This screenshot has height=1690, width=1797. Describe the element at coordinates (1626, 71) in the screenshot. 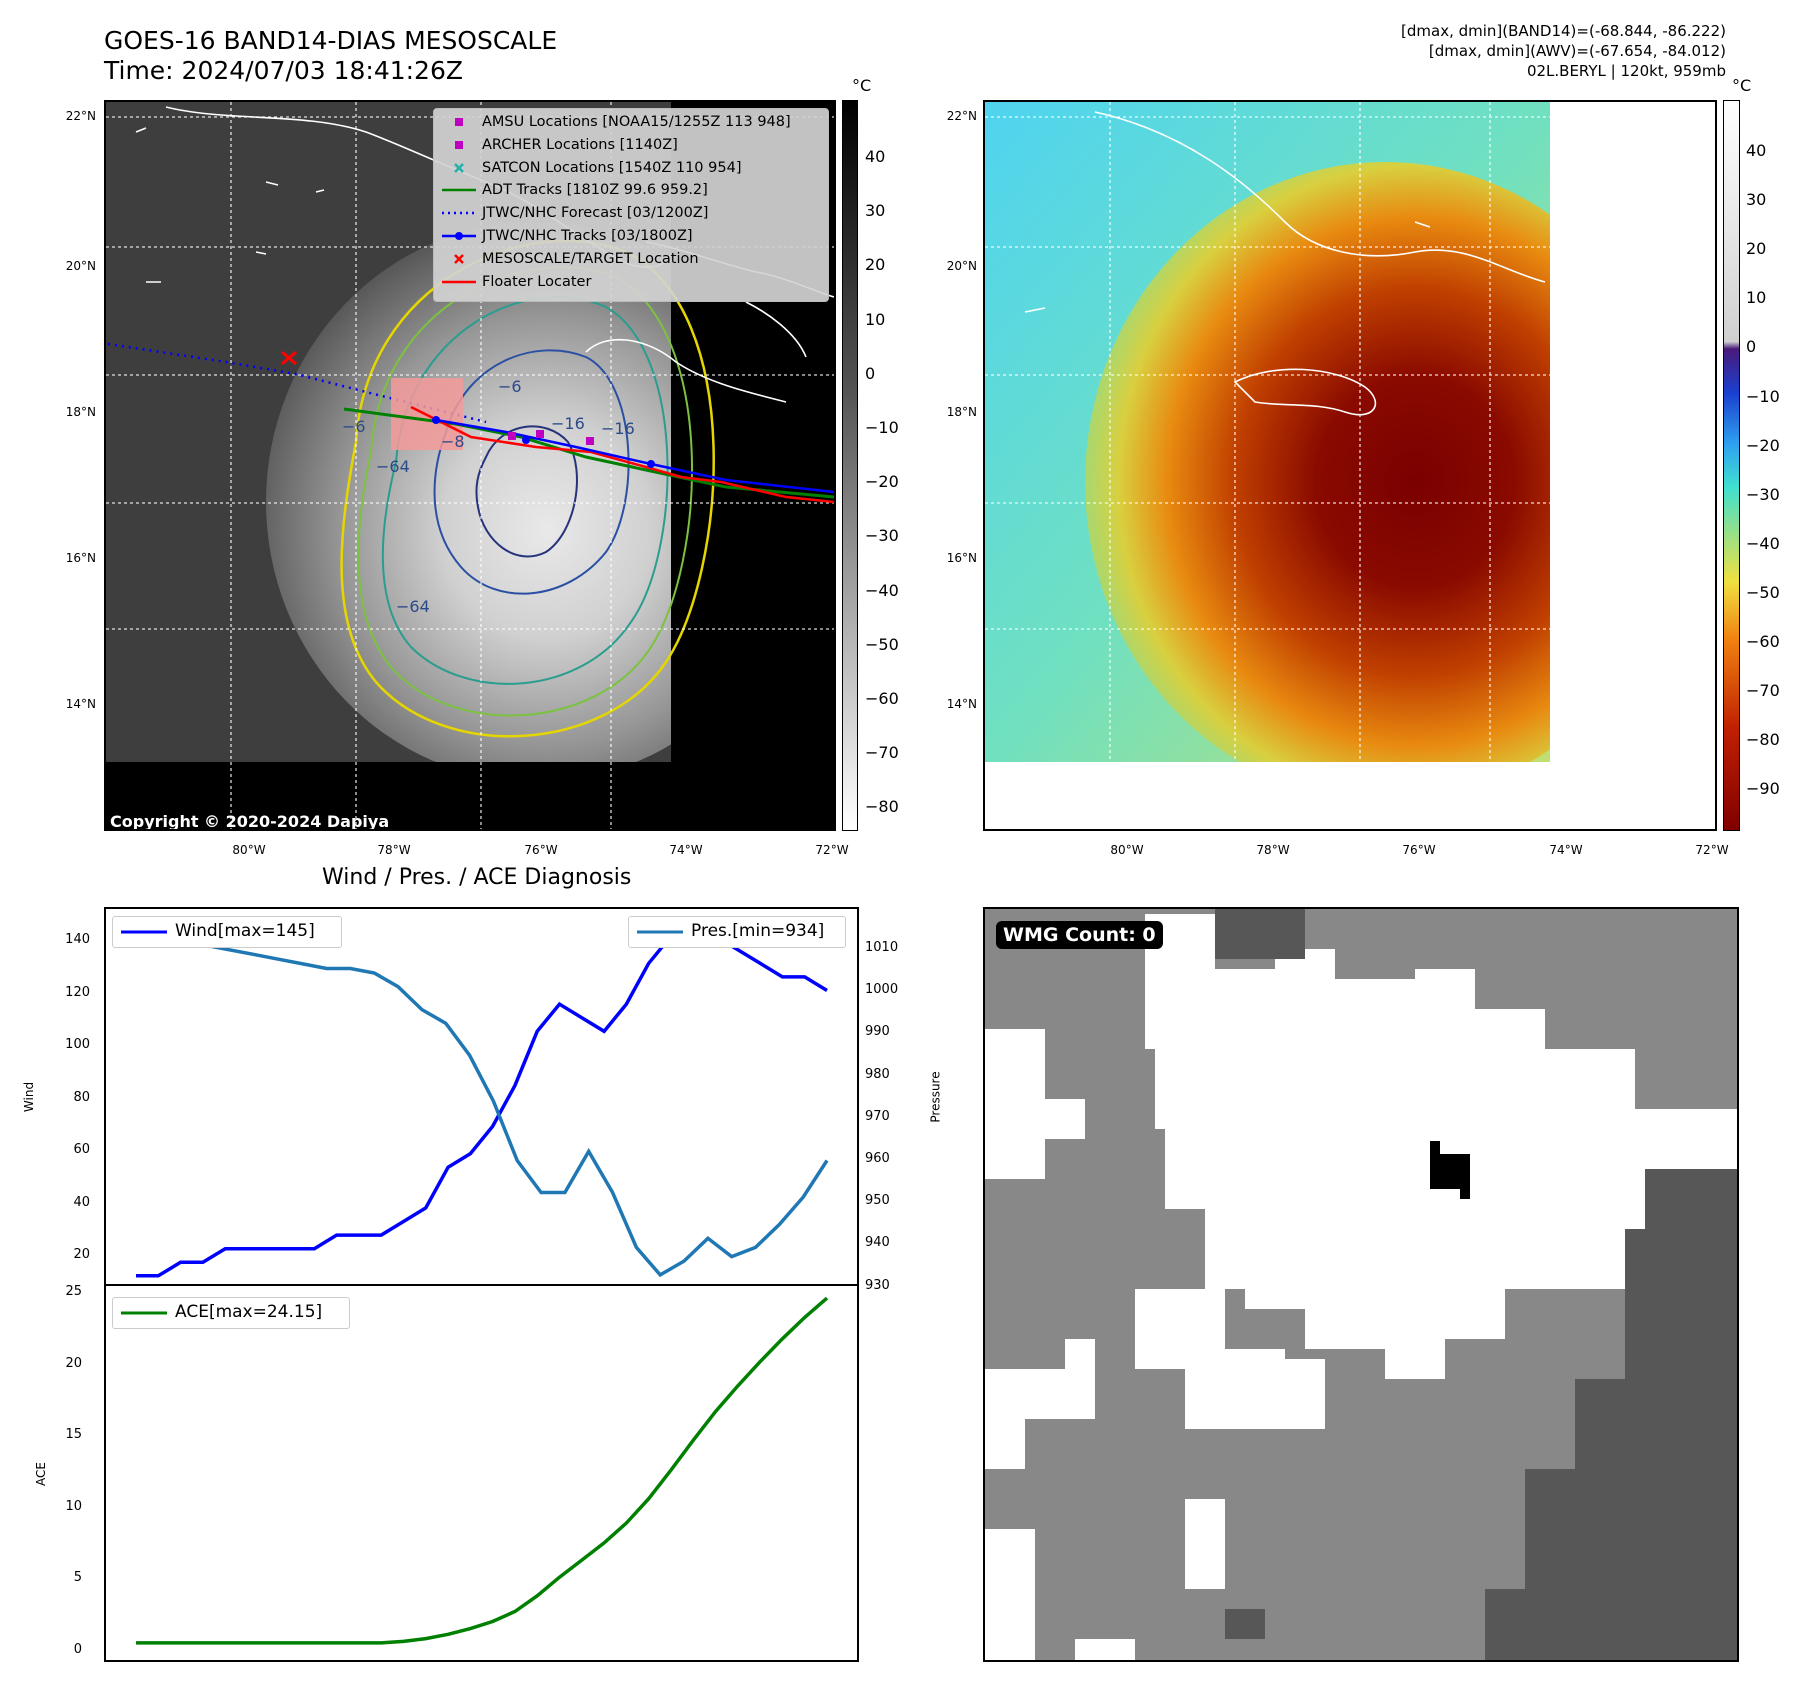

I see `stats-line-3: 02L.BERYL | 120kt, 959mb` at that location.